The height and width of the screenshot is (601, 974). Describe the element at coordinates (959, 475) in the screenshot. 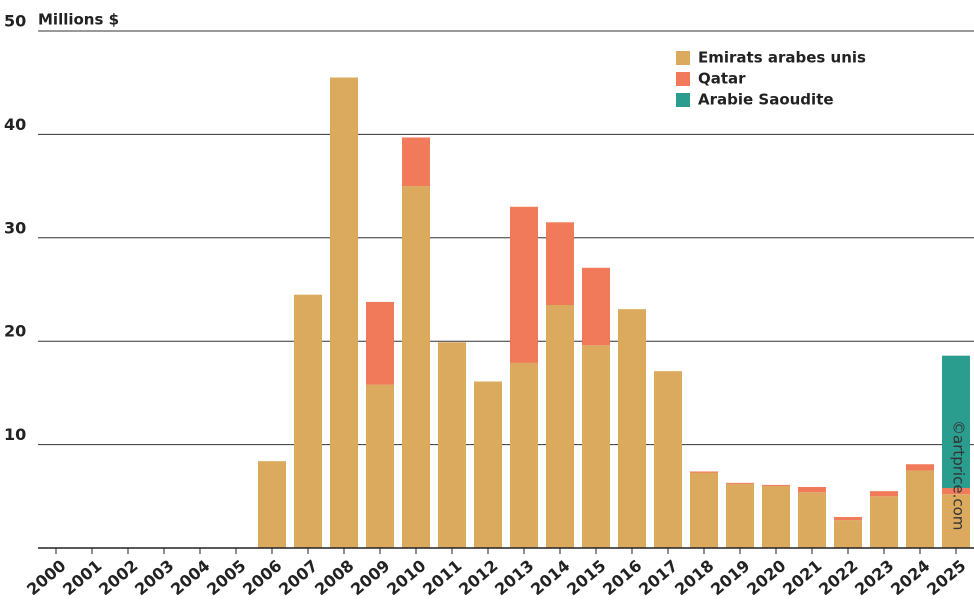

I see `watermark: ©artprice.com` at that location.